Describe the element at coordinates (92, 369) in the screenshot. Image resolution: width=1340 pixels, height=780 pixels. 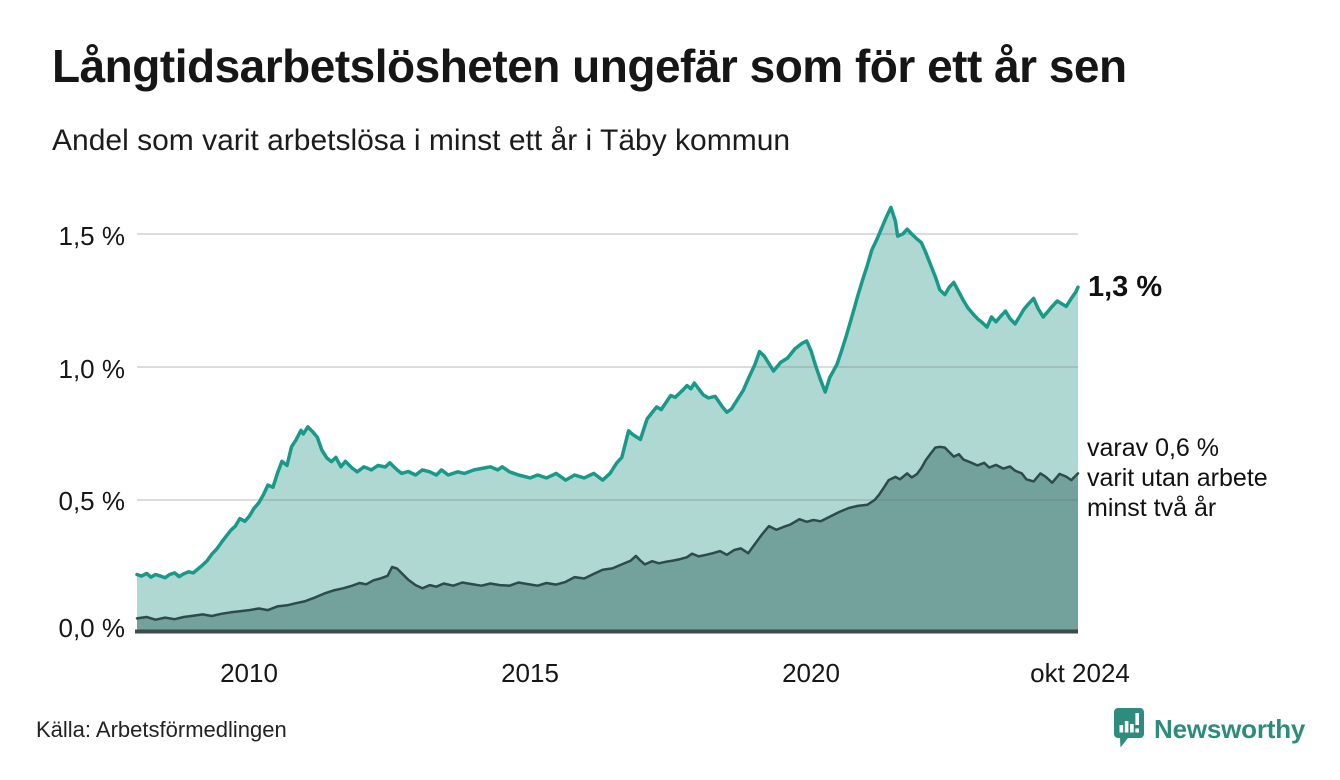
I see `y-axis-label-1-0: 1,0 %` at that location.